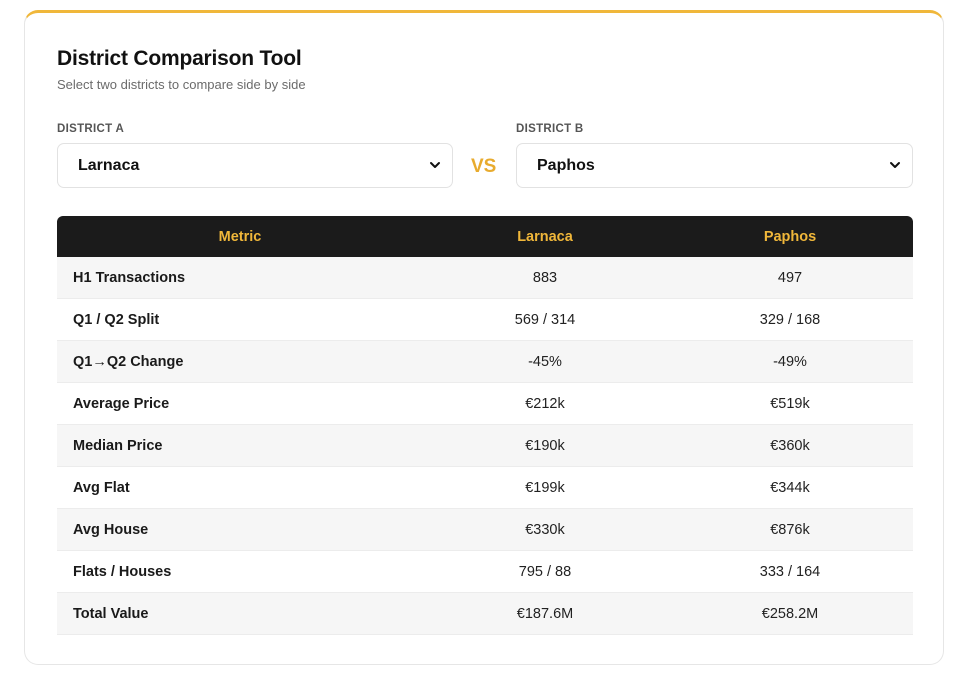  Describe the element at coordinates (566, 165) in the screenshot. I see `district-b-value: Paphos` at that location.